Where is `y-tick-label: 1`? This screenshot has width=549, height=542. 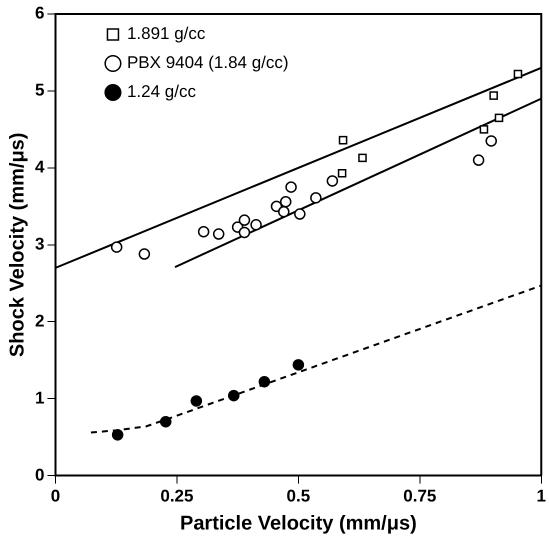
y-tick-label: 1 is located at coordinates (39, 398).